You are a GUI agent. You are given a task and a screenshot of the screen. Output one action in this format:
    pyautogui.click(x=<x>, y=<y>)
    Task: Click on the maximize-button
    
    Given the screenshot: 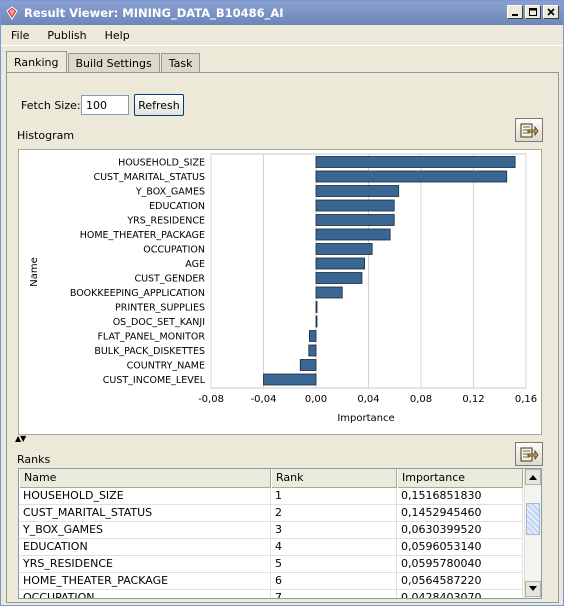 What is the action you would take?
    pyautogui.click(x=533, y=12)
    